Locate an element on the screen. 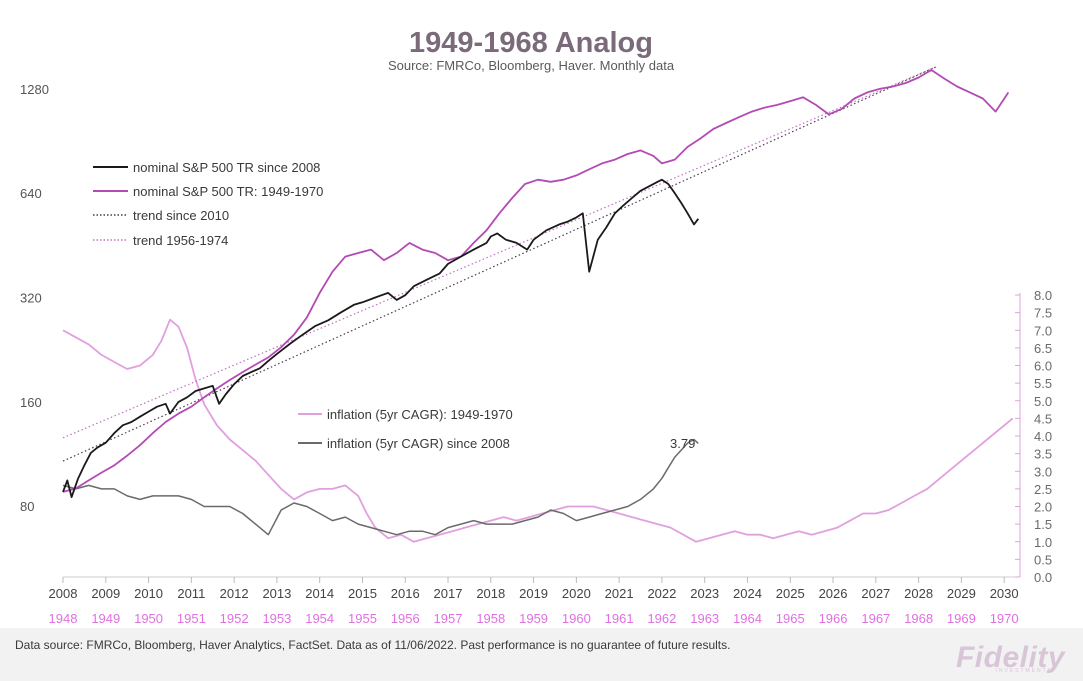 The image size is (1083, 681). x-tick-label: 2013 is located at coordinates (276, 593).